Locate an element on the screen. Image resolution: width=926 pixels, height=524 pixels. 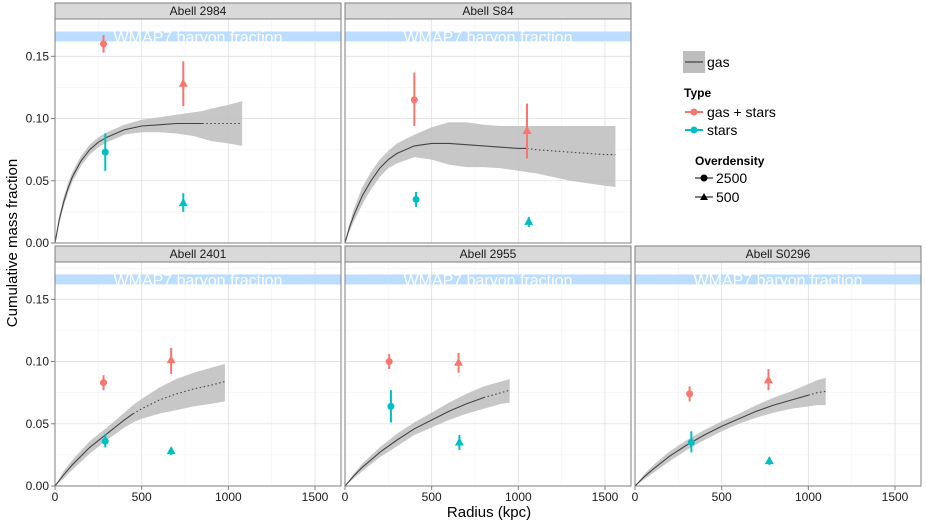
legend-overdensity-2500: 2500 is located at coordinates (721, 178).